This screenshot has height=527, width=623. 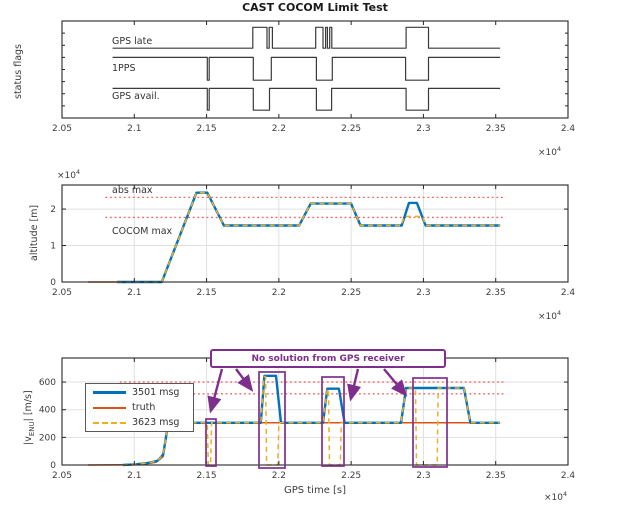 I want to click on velocity-ylabel: |vENU| [m/s], so click(x=29, y=417).